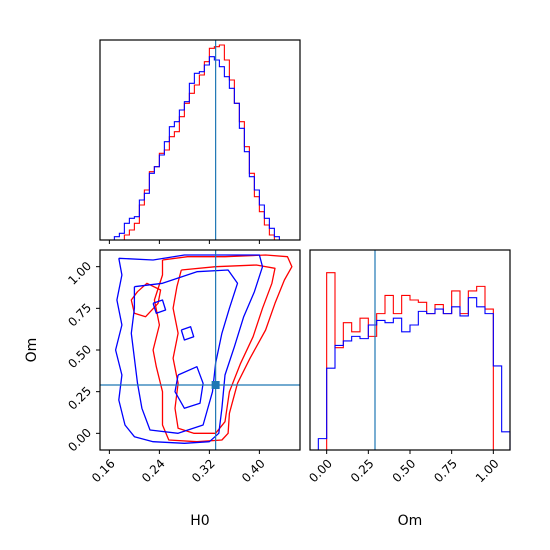 The image size is (550, 550). I want to click on om-hist-xtick-label-0: 0.00, so click(320, 470).